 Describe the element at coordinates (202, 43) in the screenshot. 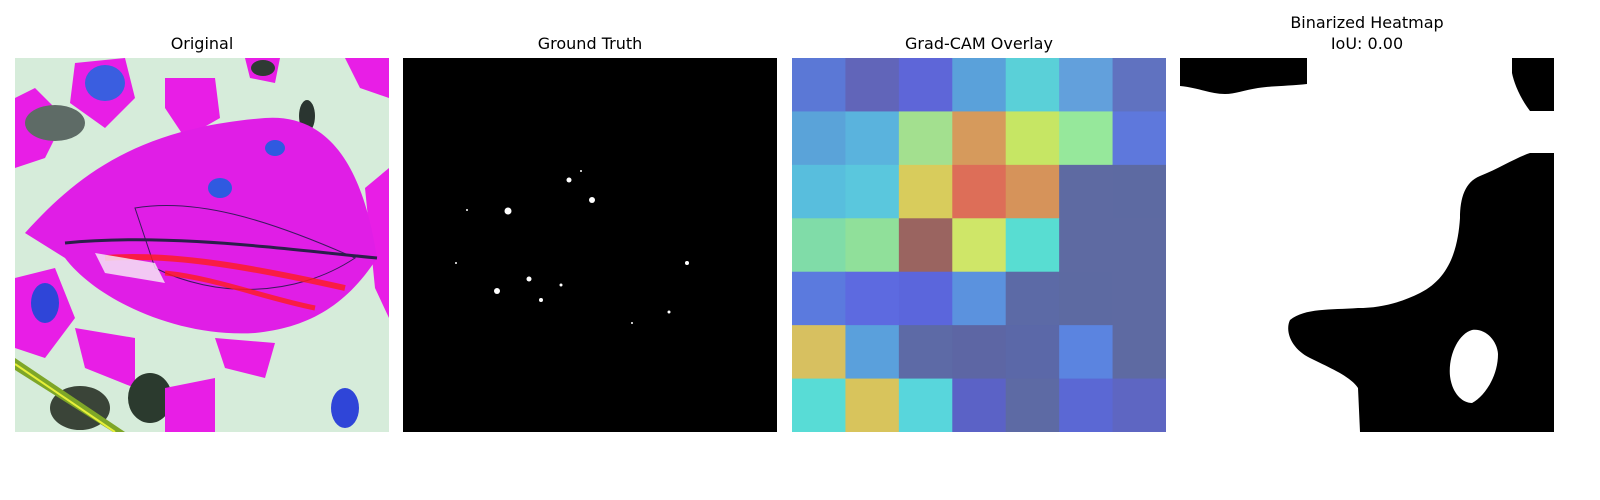

I see `panel-title-original: Original` at that location.